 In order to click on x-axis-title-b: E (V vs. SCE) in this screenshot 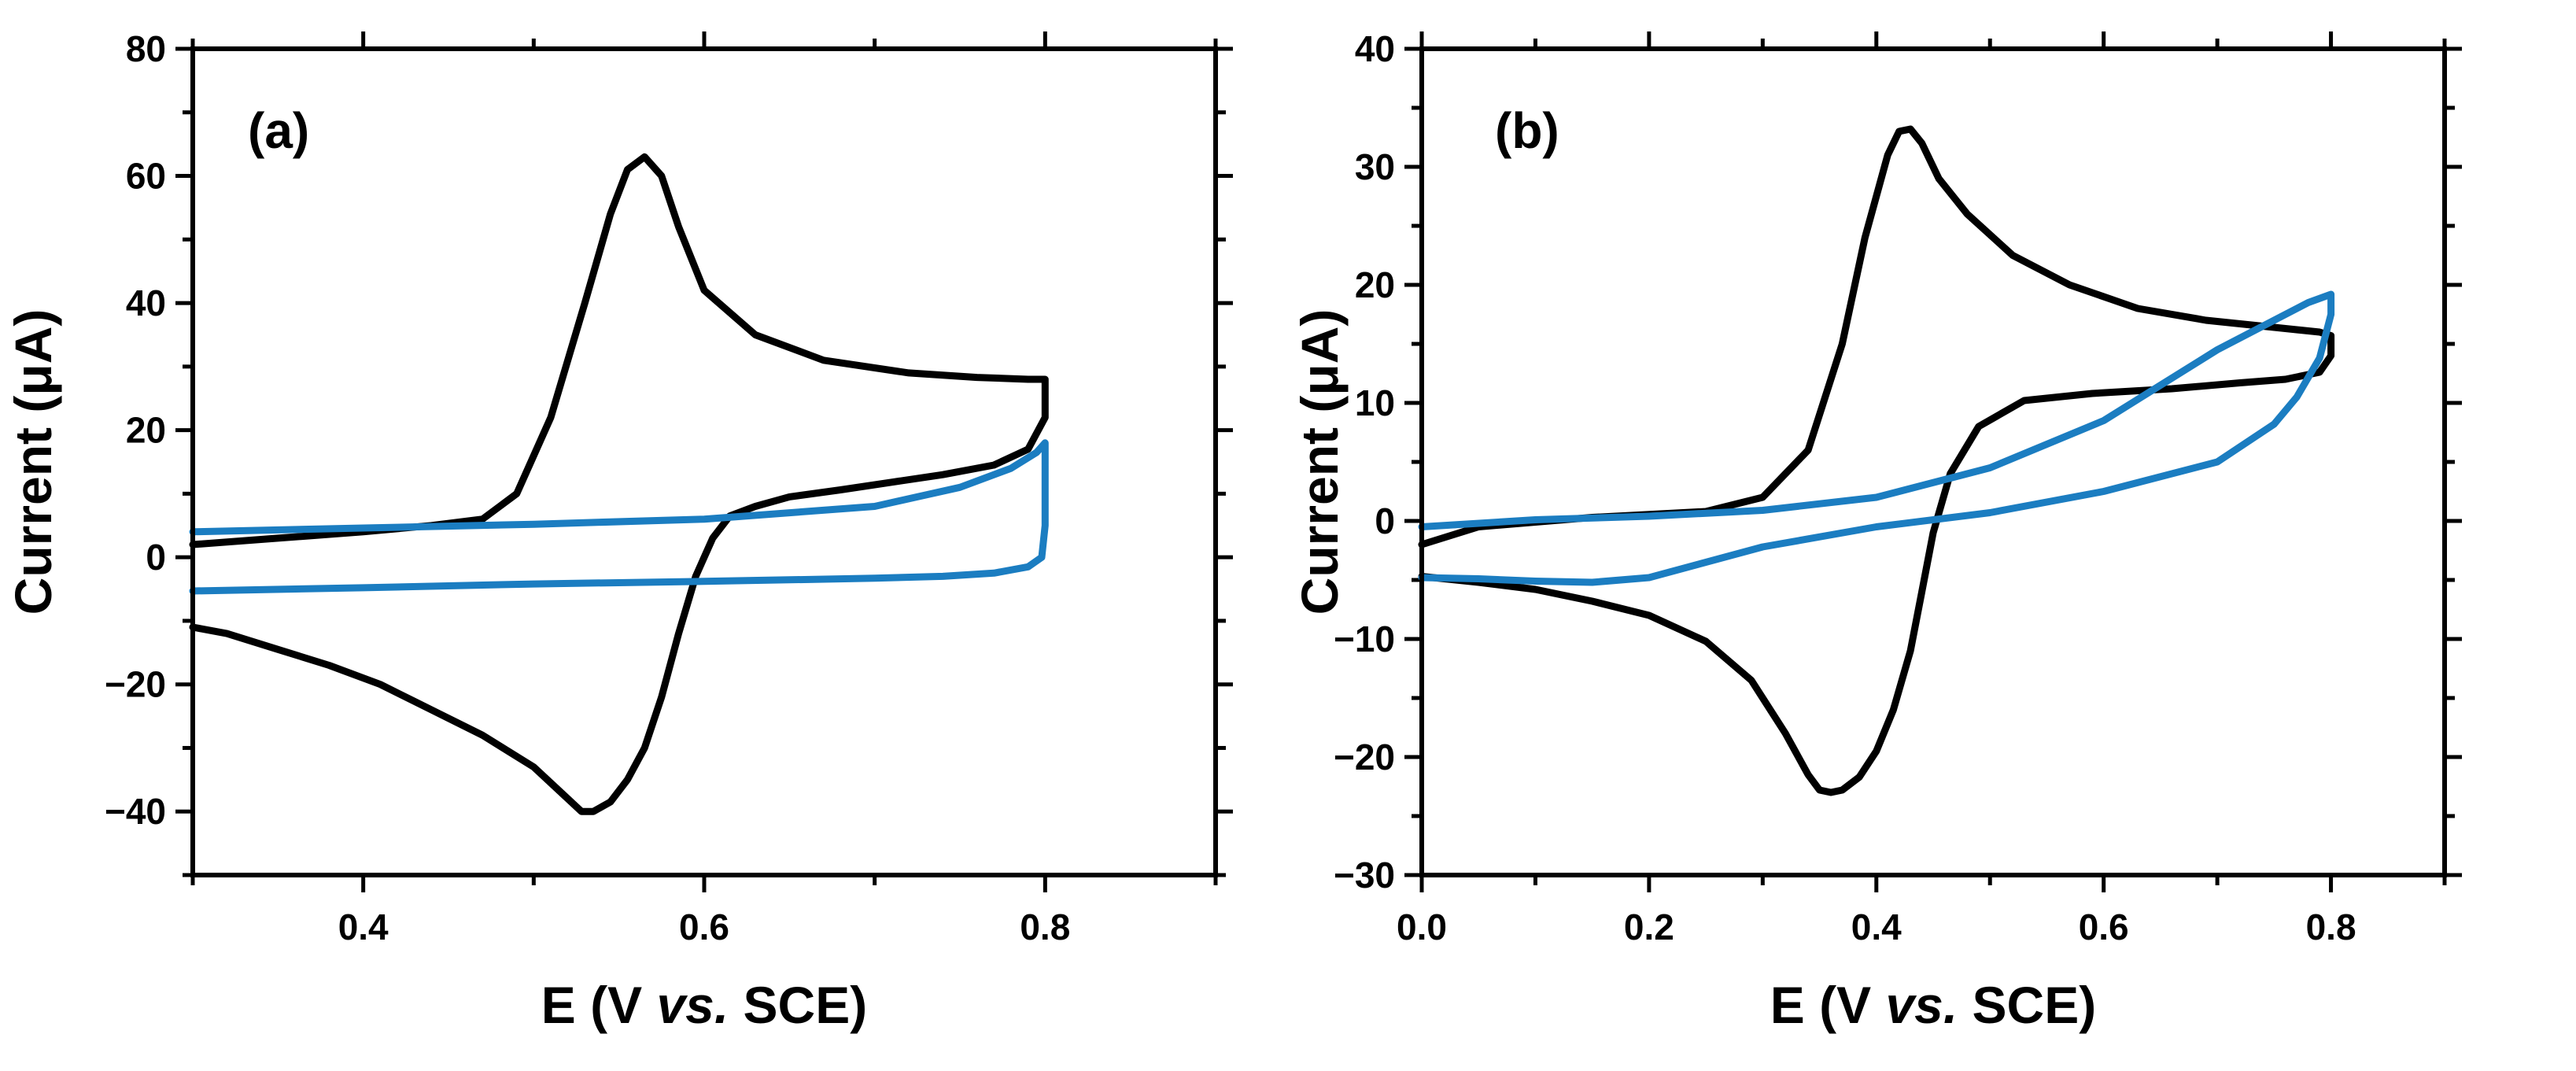, I will do `click(1933, 1005)`.